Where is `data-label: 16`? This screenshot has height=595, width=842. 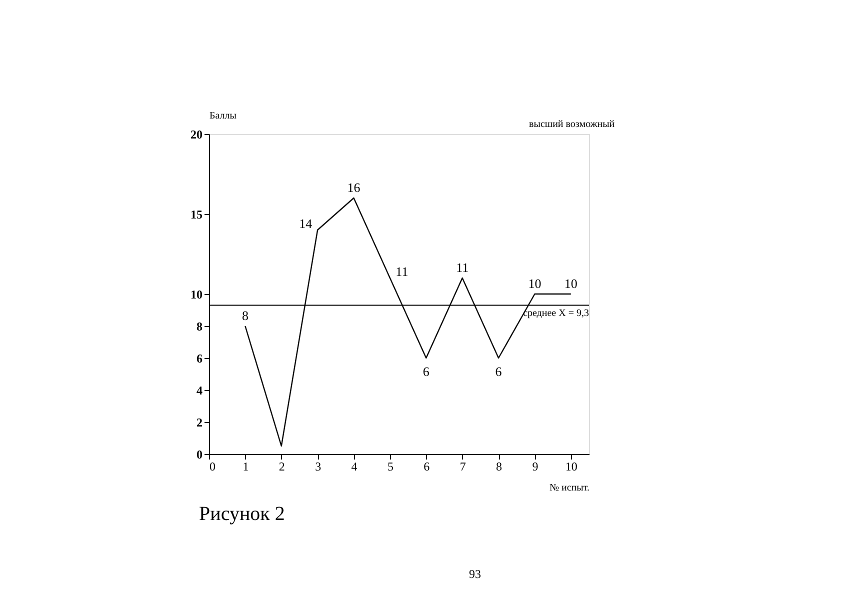 data-label: 16 is located at coordinates (354, 187).